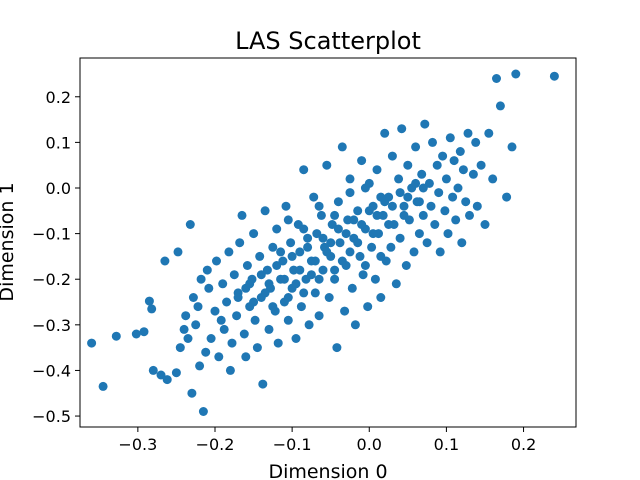  What do you see at coordinates (369, 444) in the screenshot?
I see `x-tick-label: 0.0` at bounding box center [369, 444].